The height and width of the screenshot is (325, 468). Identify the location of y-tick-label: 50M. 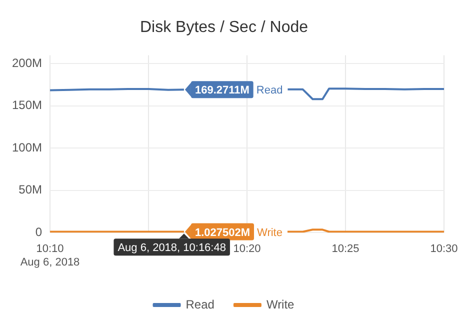
(30, 189).